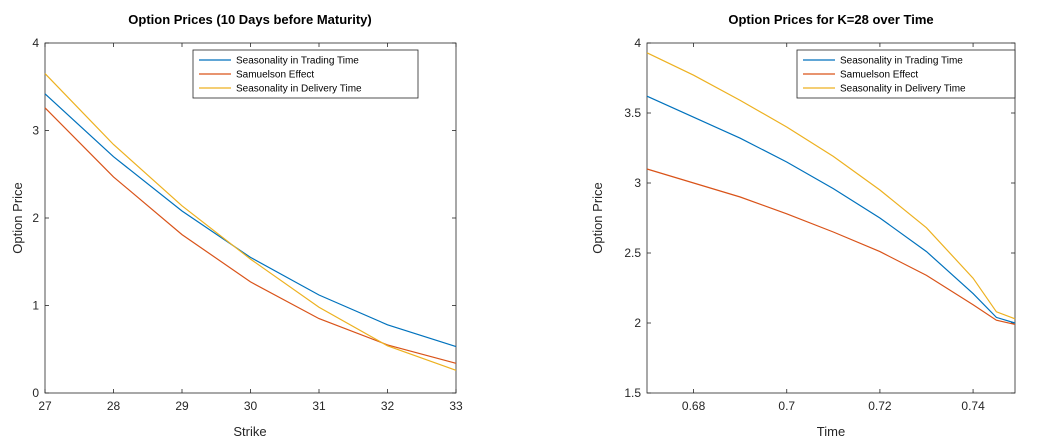  What do you see at coordinates (973, 406) in the screenshot?
I see `x-tick-label: 0.74` at bounding box center [973, 406].